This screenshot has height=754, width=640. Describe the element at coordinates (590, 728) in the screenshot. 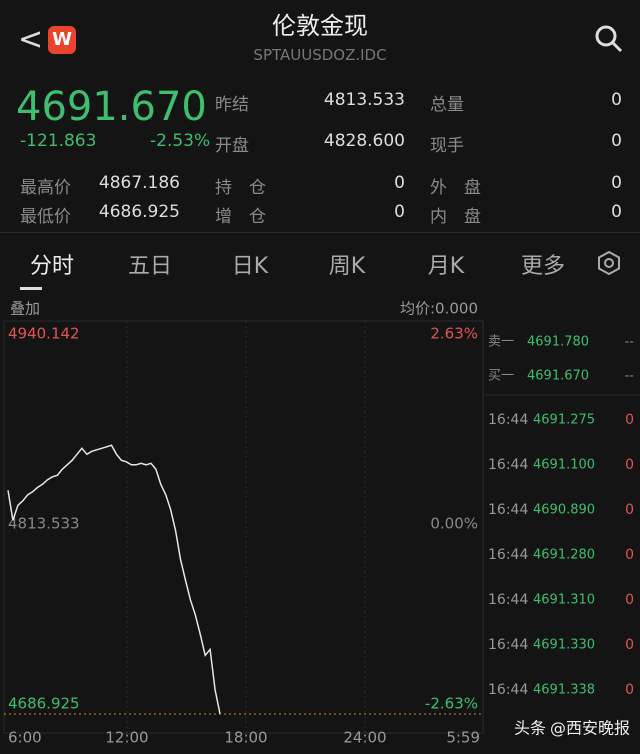

I see `watermark-author: @西安晚报` at that location.